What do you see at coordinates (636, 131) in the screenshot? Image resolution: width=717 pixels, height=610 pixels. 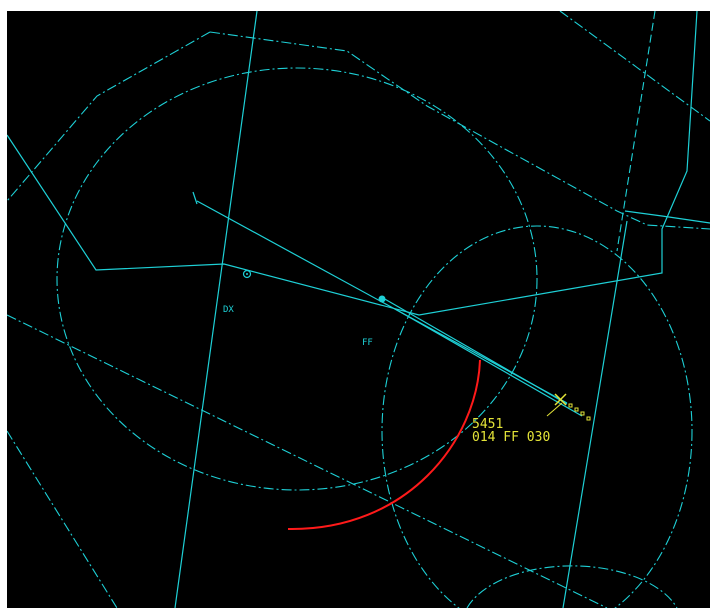 I see `corridor-line-east` at bounding box center [636, 131].